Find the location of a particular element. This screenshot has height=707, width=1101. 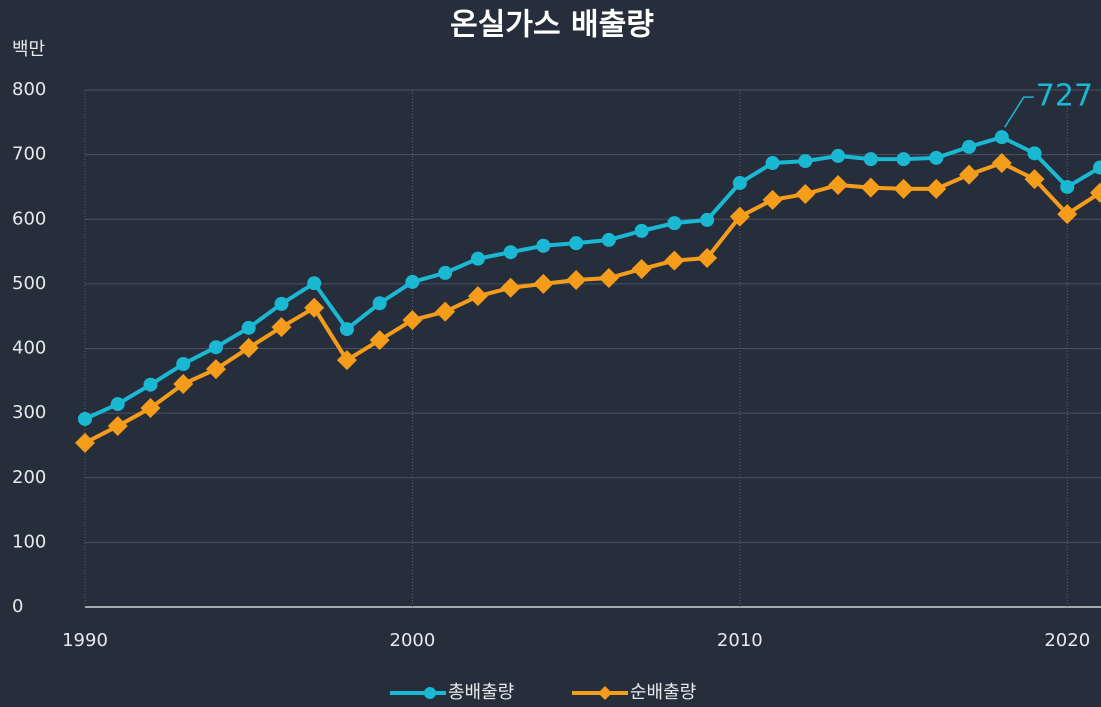

legend-label: 총배출량 is located at coordinates (481, 692).